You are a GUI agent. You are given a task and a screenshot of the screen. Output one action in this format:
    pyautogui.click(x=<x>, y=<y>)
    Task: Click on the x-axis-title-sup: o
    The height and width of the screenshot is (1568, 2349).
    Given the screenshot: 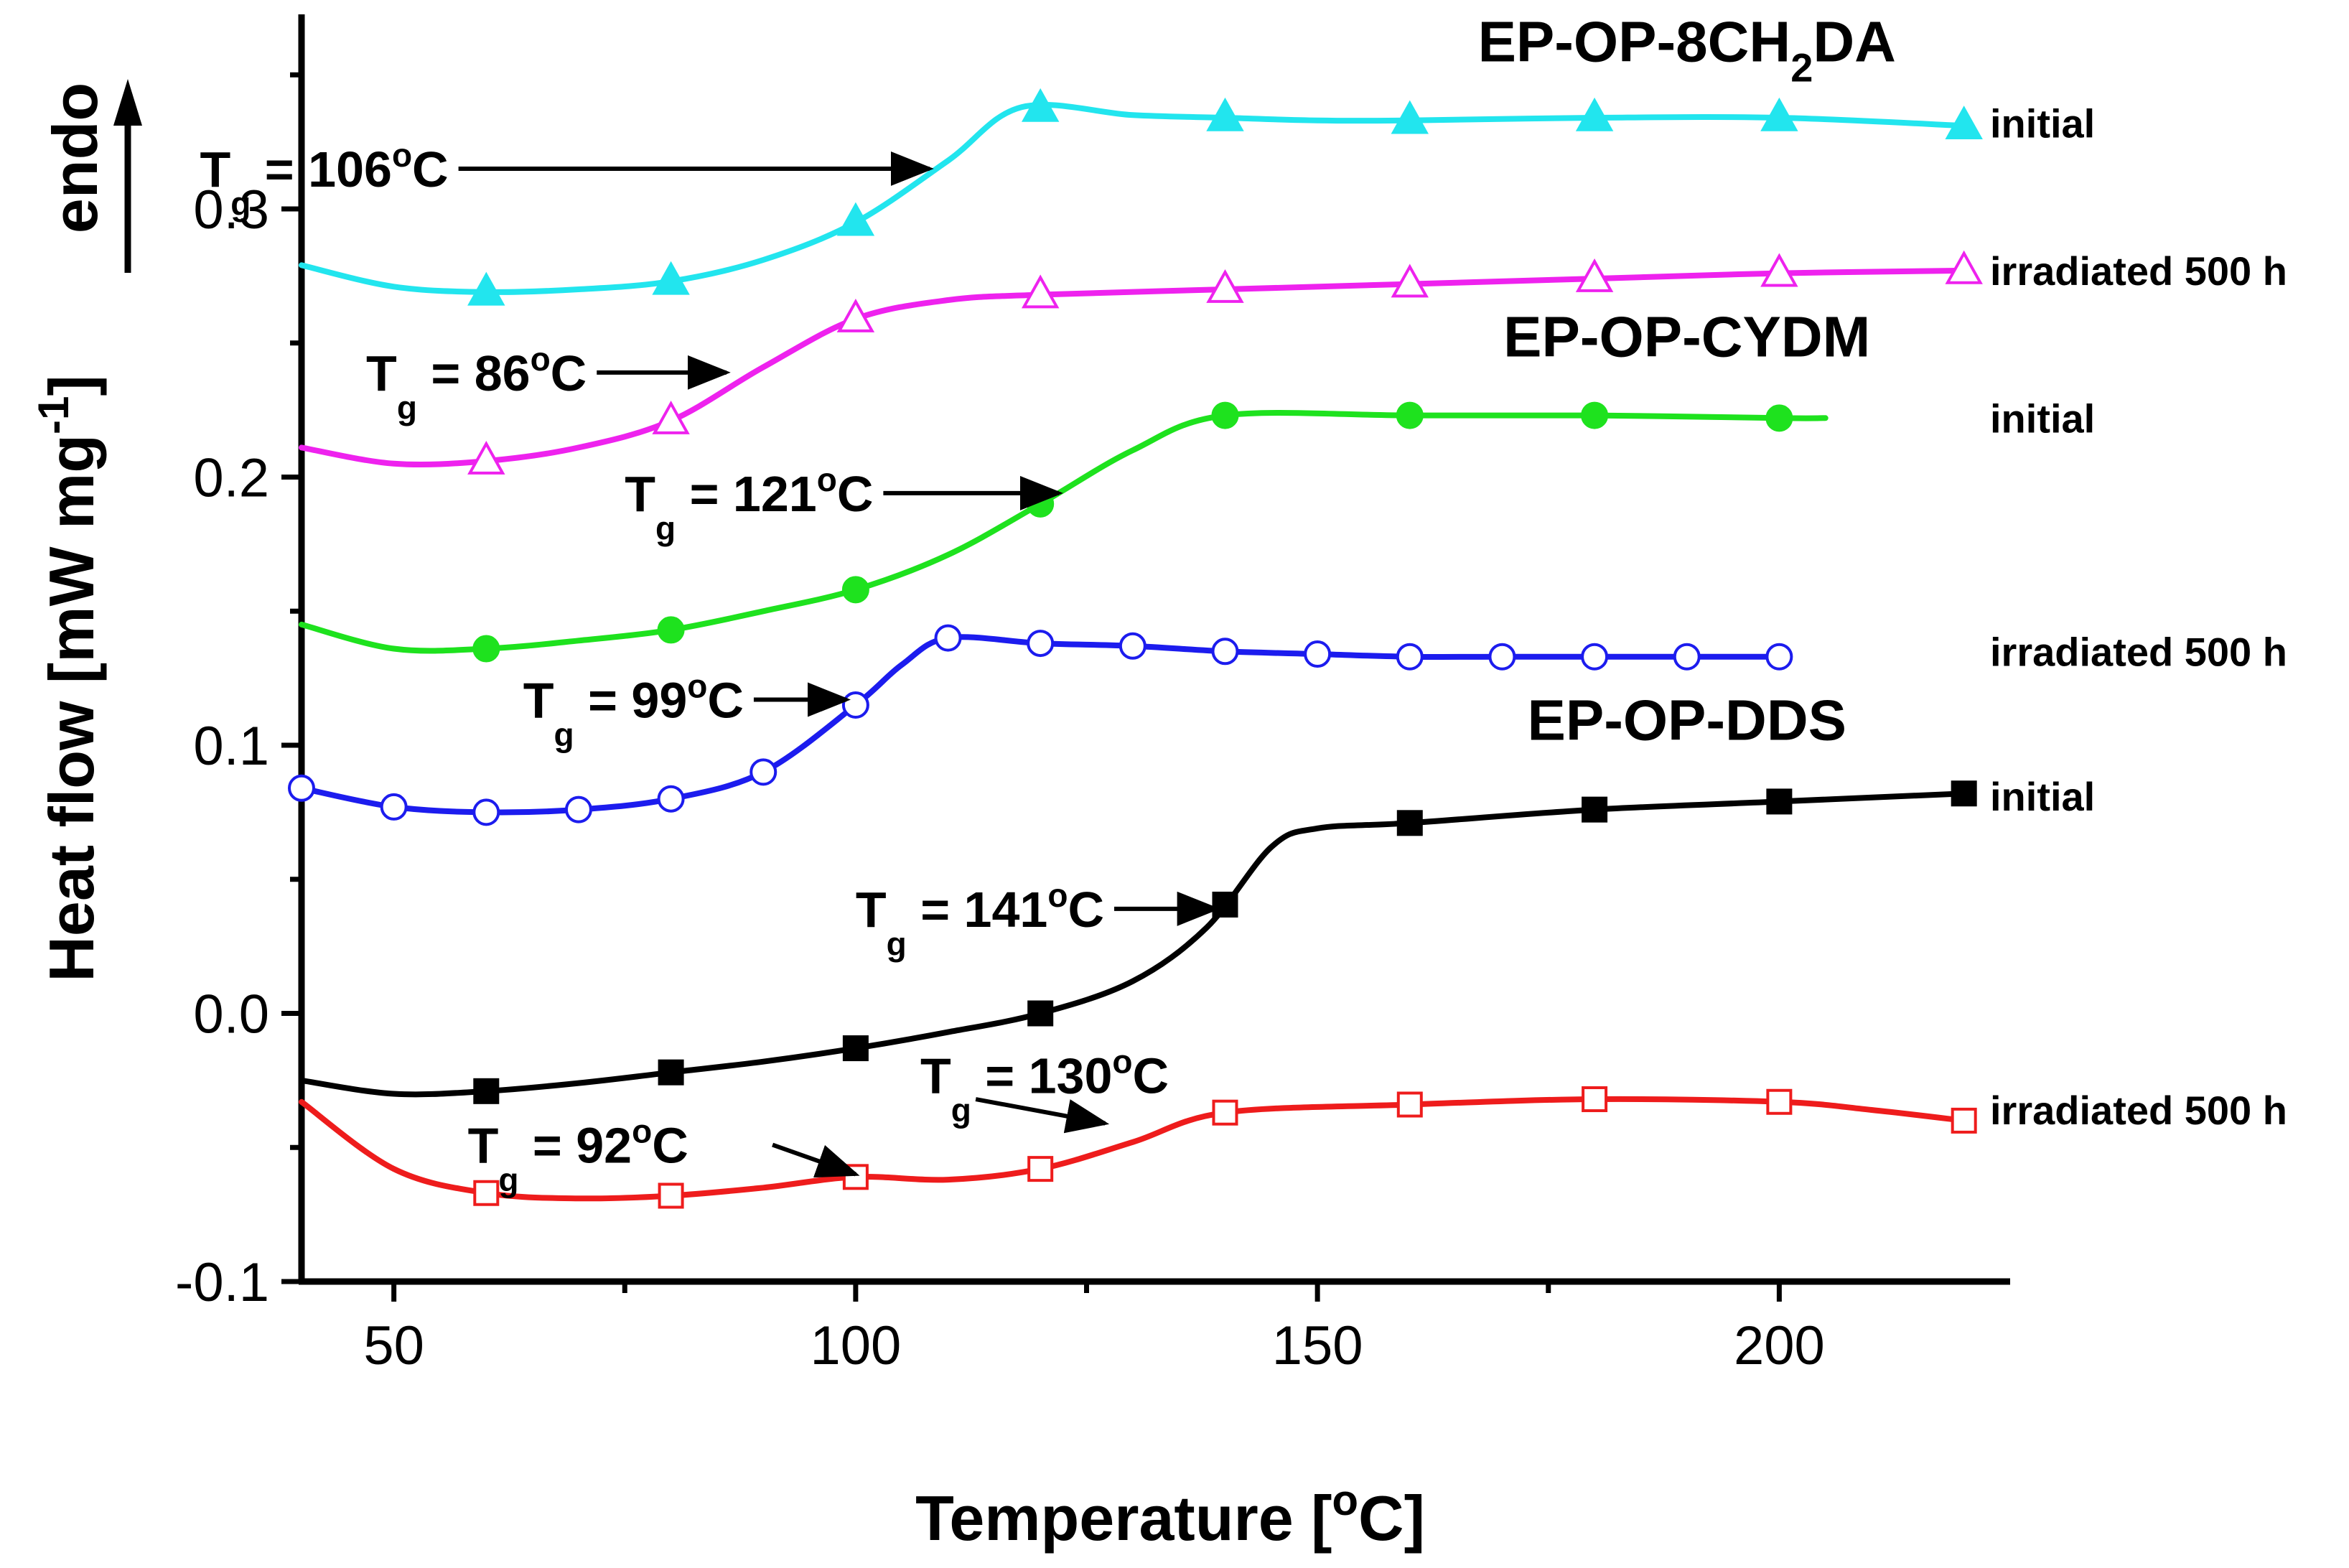 What is the action you would take?
    pyautogui.click(x=1345, y=1500)
    